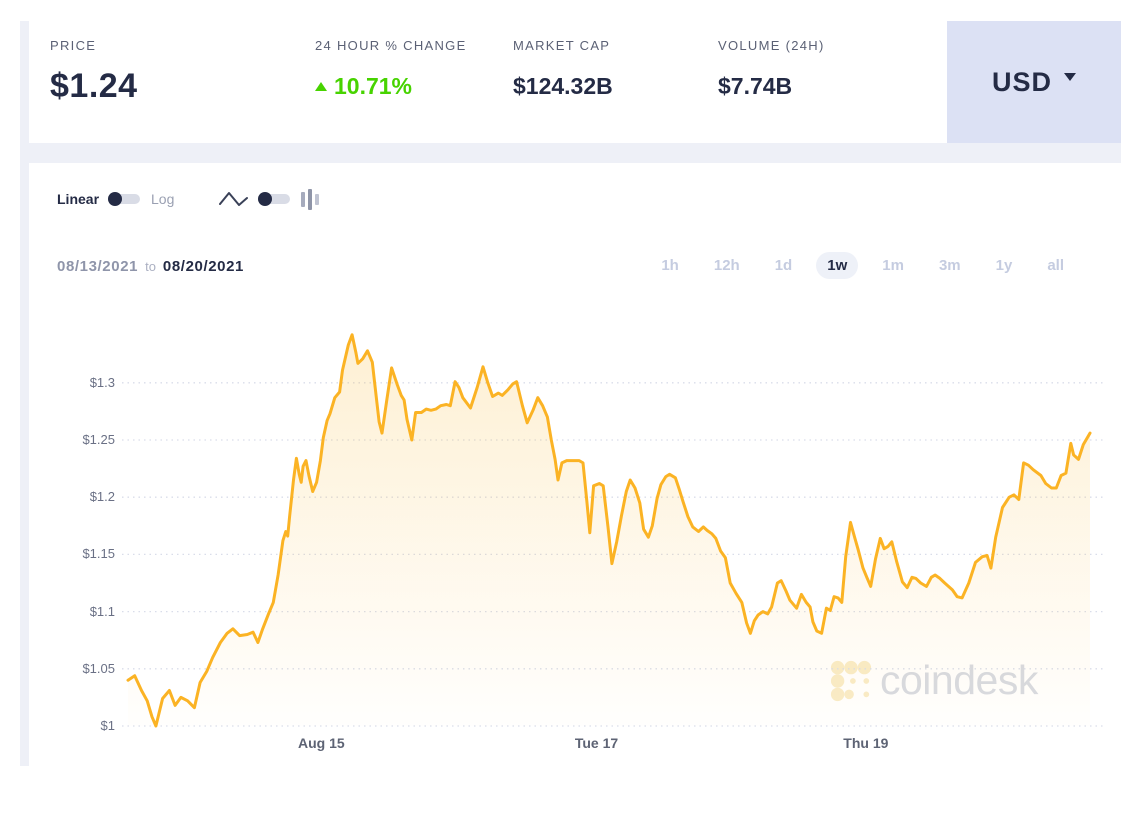 The image size is (1121, 828). I want to click on currency-dropdown-button: USD, so click(1034, 82).